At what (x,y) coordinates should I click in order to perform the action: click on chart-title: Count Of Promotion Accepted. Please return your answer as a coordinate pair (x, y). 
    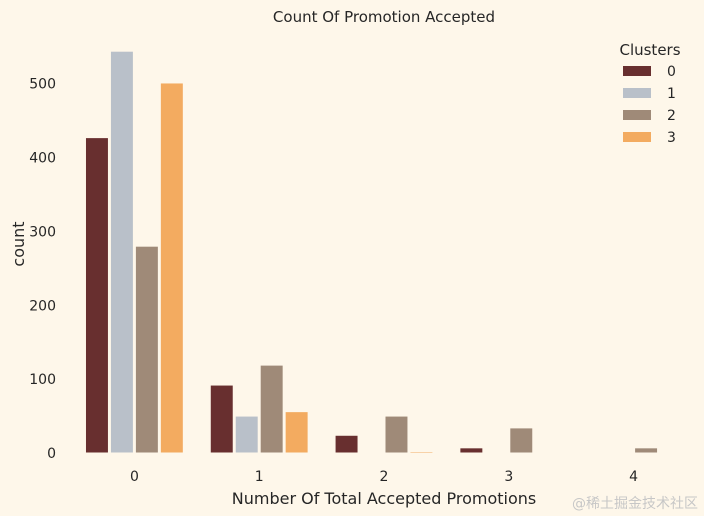
    Looking at the image, I should click on (384, 17).